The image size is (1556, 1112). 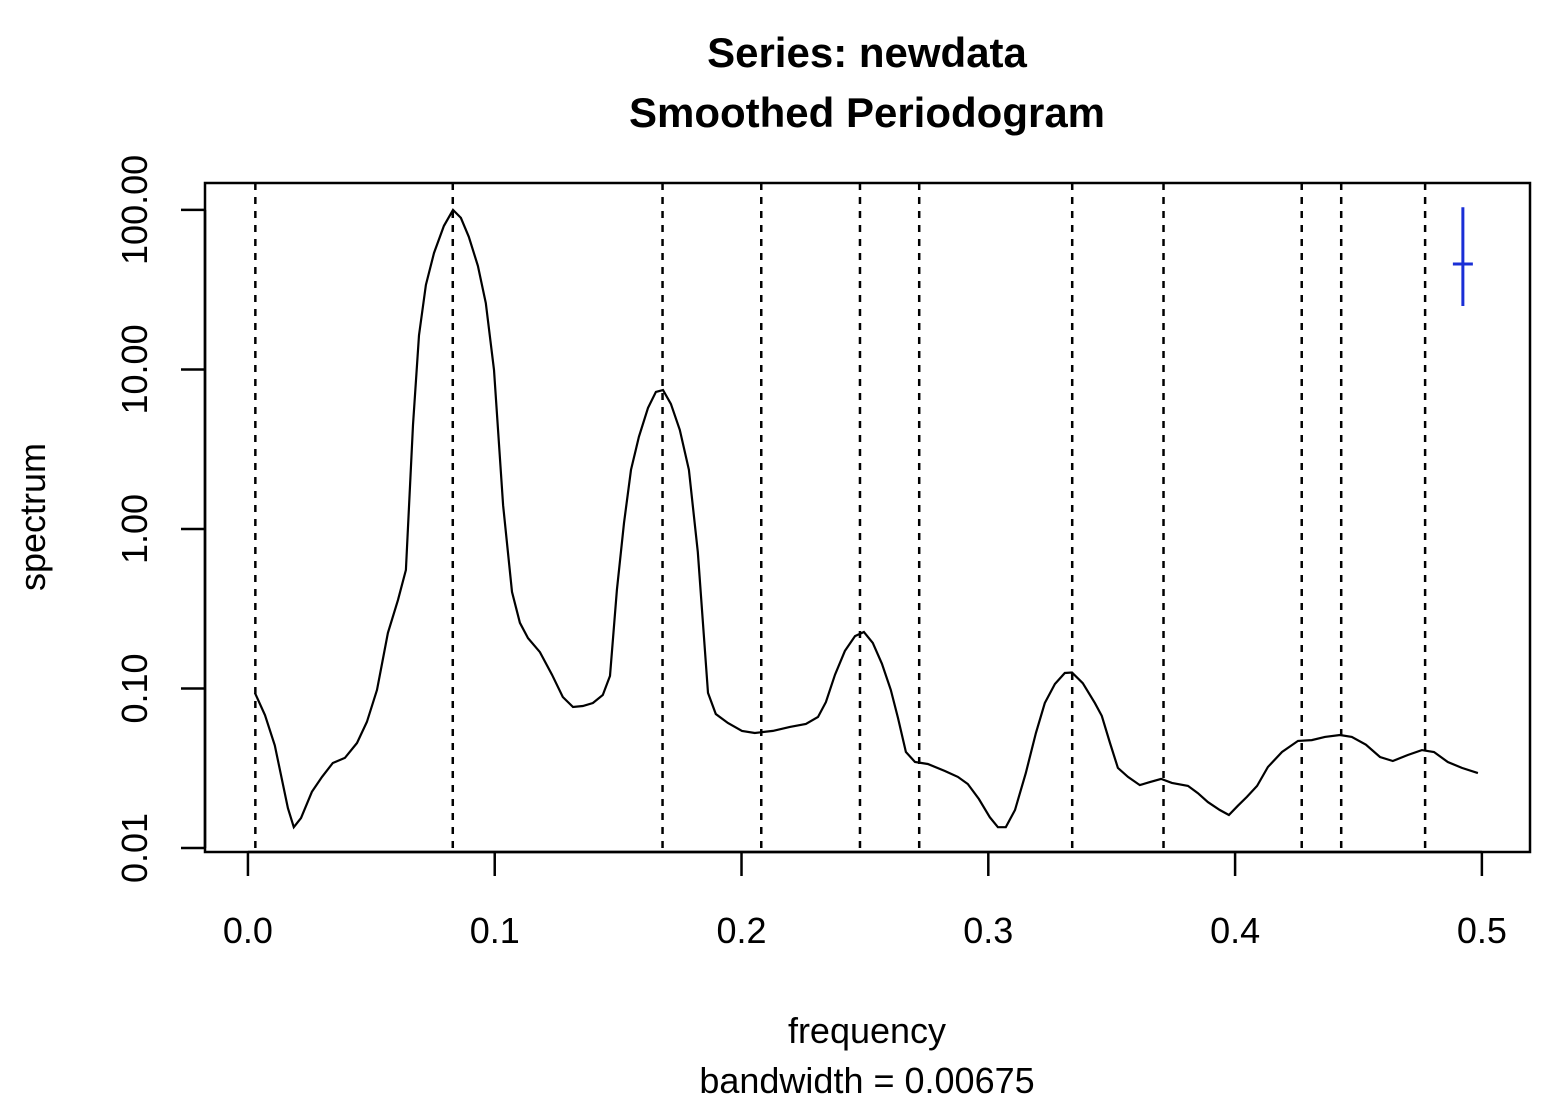 I want to click on y-tick-label: 0.10, so click(x=134, y=688).